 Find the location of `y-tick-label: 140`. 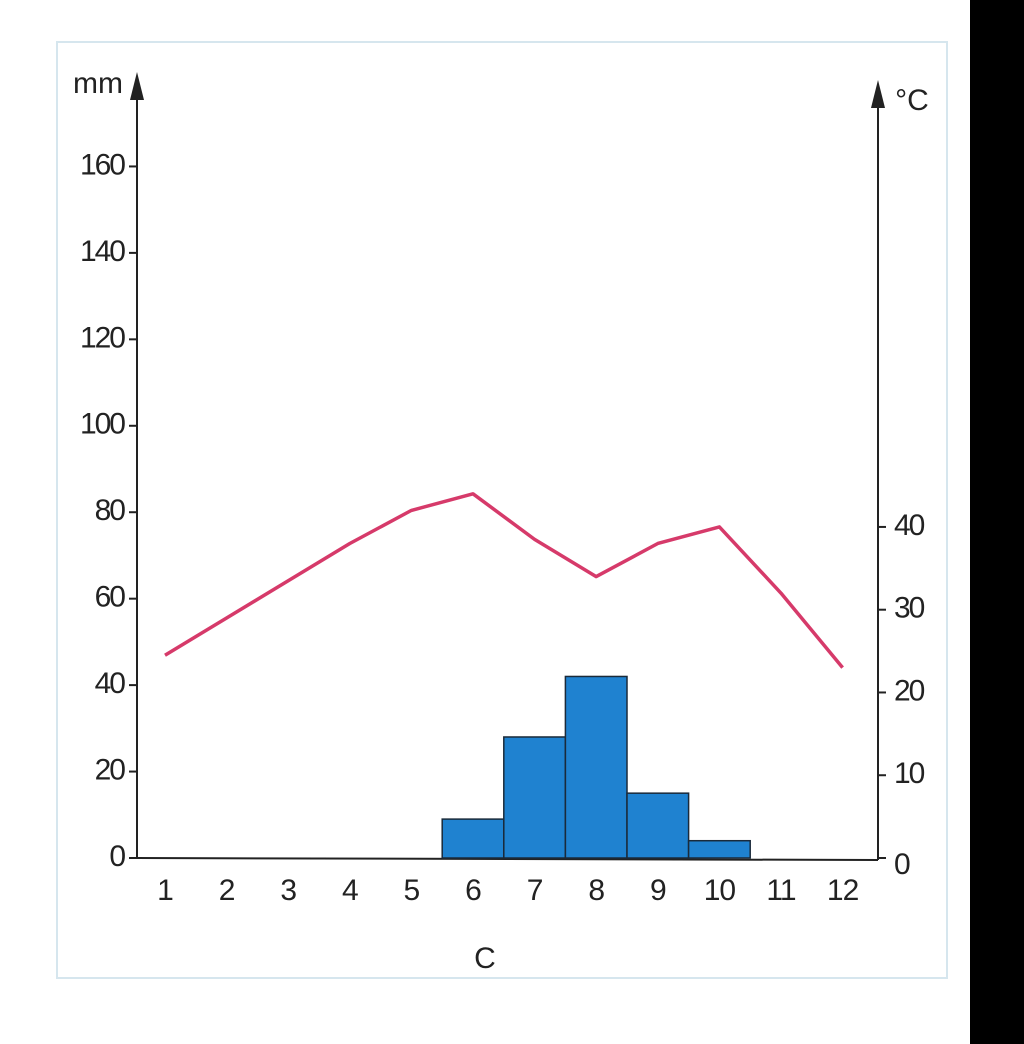

y-tick-label: 140 is located at coordinates (102, 251).